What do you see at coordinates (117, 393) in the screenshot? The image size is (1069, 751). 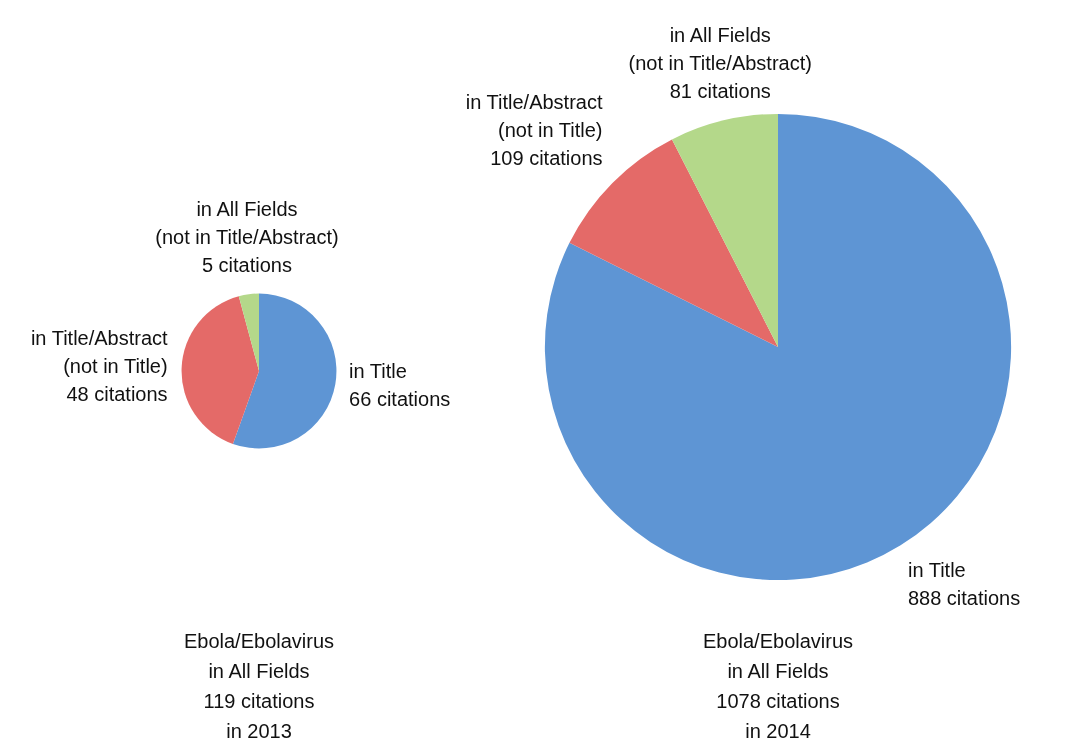 I see `data-label: 48 citations` at bounding box center [117, 393].